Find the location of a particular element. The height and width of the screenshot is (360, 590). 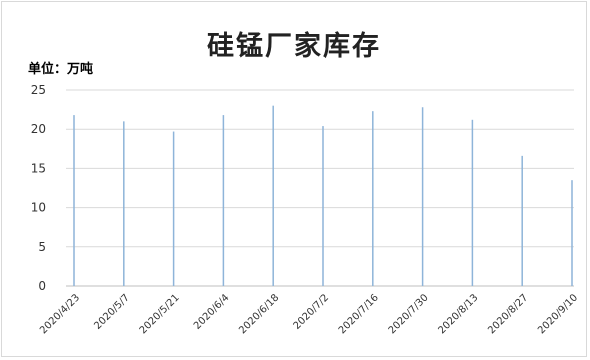

x-tick-label: 2020/5/21 is located at coordinates (160, 314).